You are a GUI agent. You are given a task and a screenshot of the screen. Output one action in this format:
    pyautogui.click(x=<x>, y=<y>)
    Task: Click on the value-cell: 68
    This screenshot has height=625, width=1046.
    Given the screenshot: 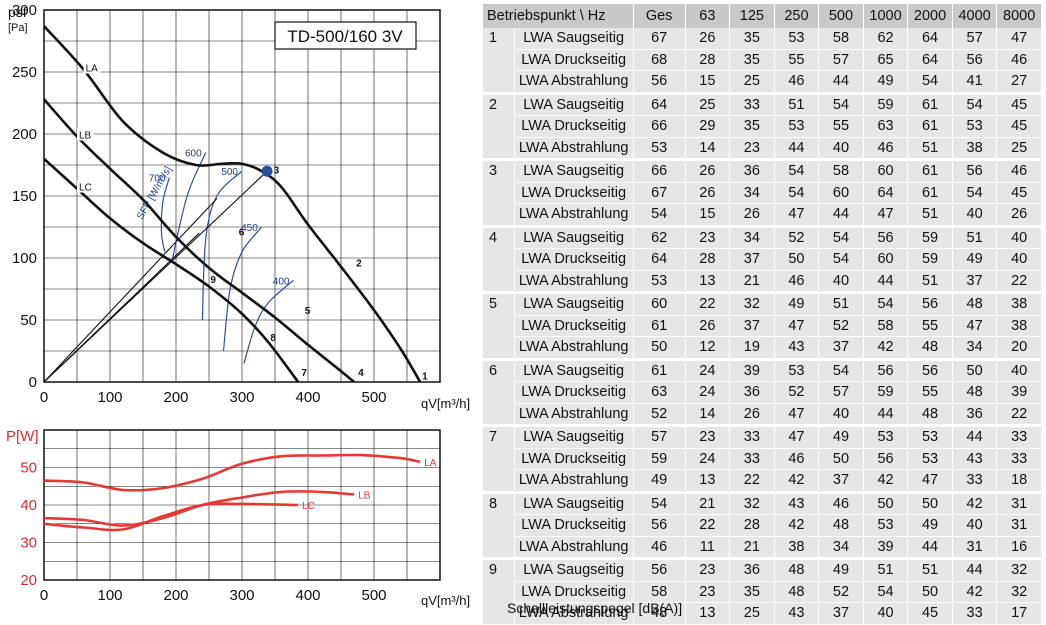 What is the action you would take?
    pyautogui.click(x=659, y=60)
    